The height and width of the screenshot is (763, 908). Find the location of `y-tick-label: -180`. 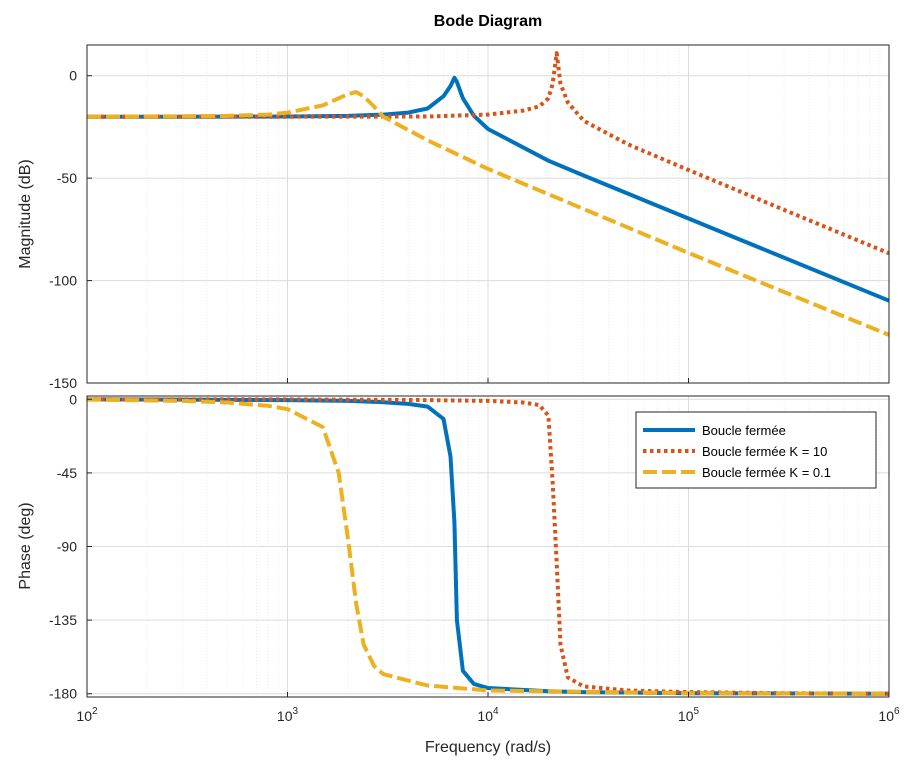

y-tick-label: -180 is located at coordinates (63, 694).